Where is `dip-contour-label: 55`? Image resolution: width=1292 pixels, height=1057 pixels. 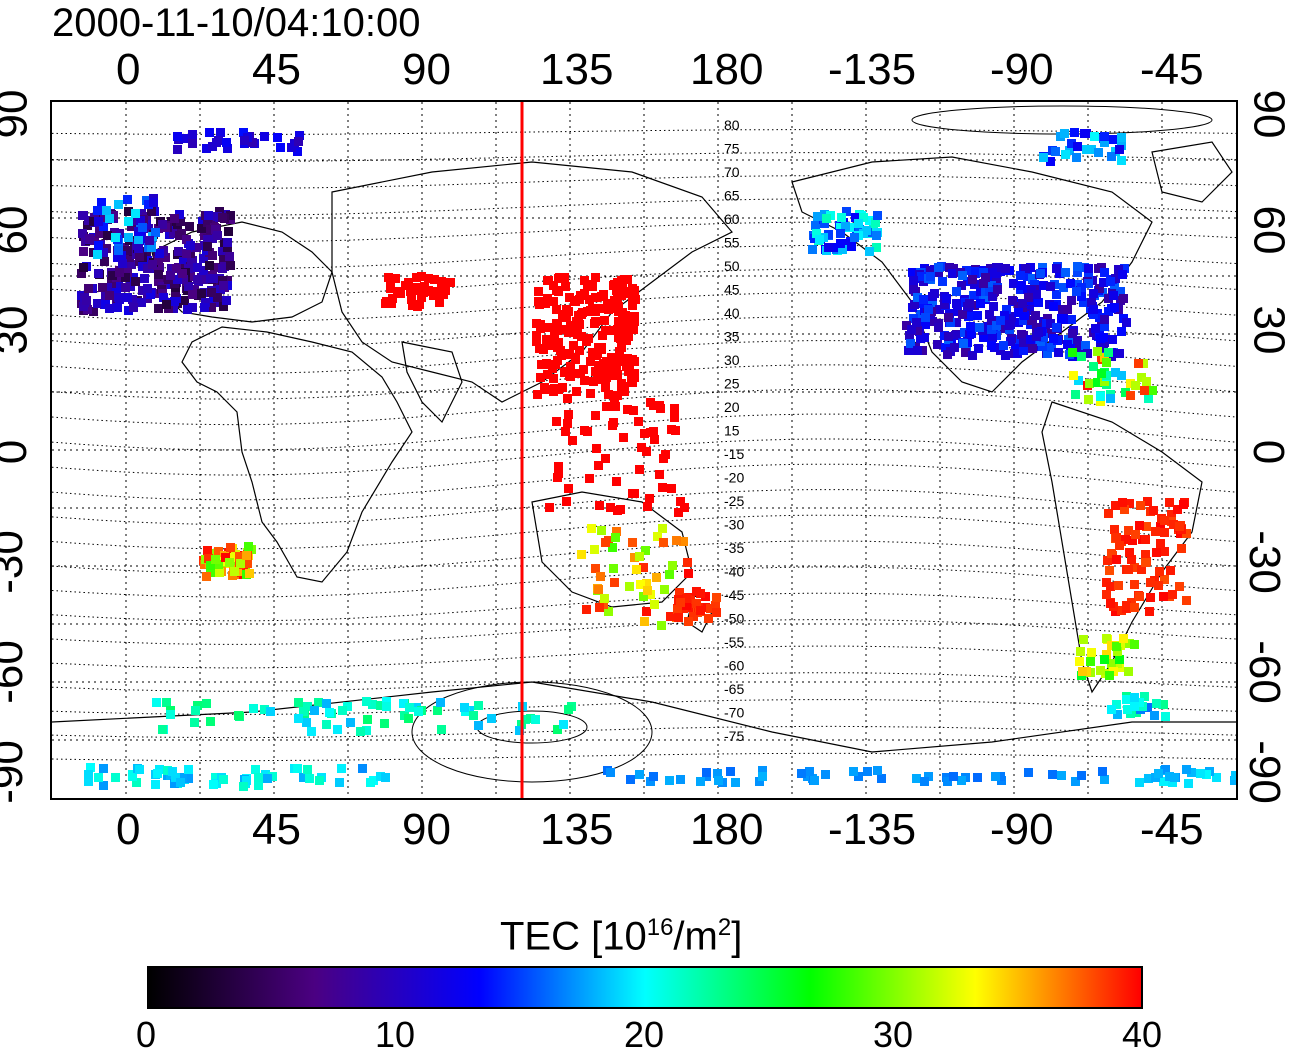 dip-contour-label: 55 is located at coordinates (732, 243).